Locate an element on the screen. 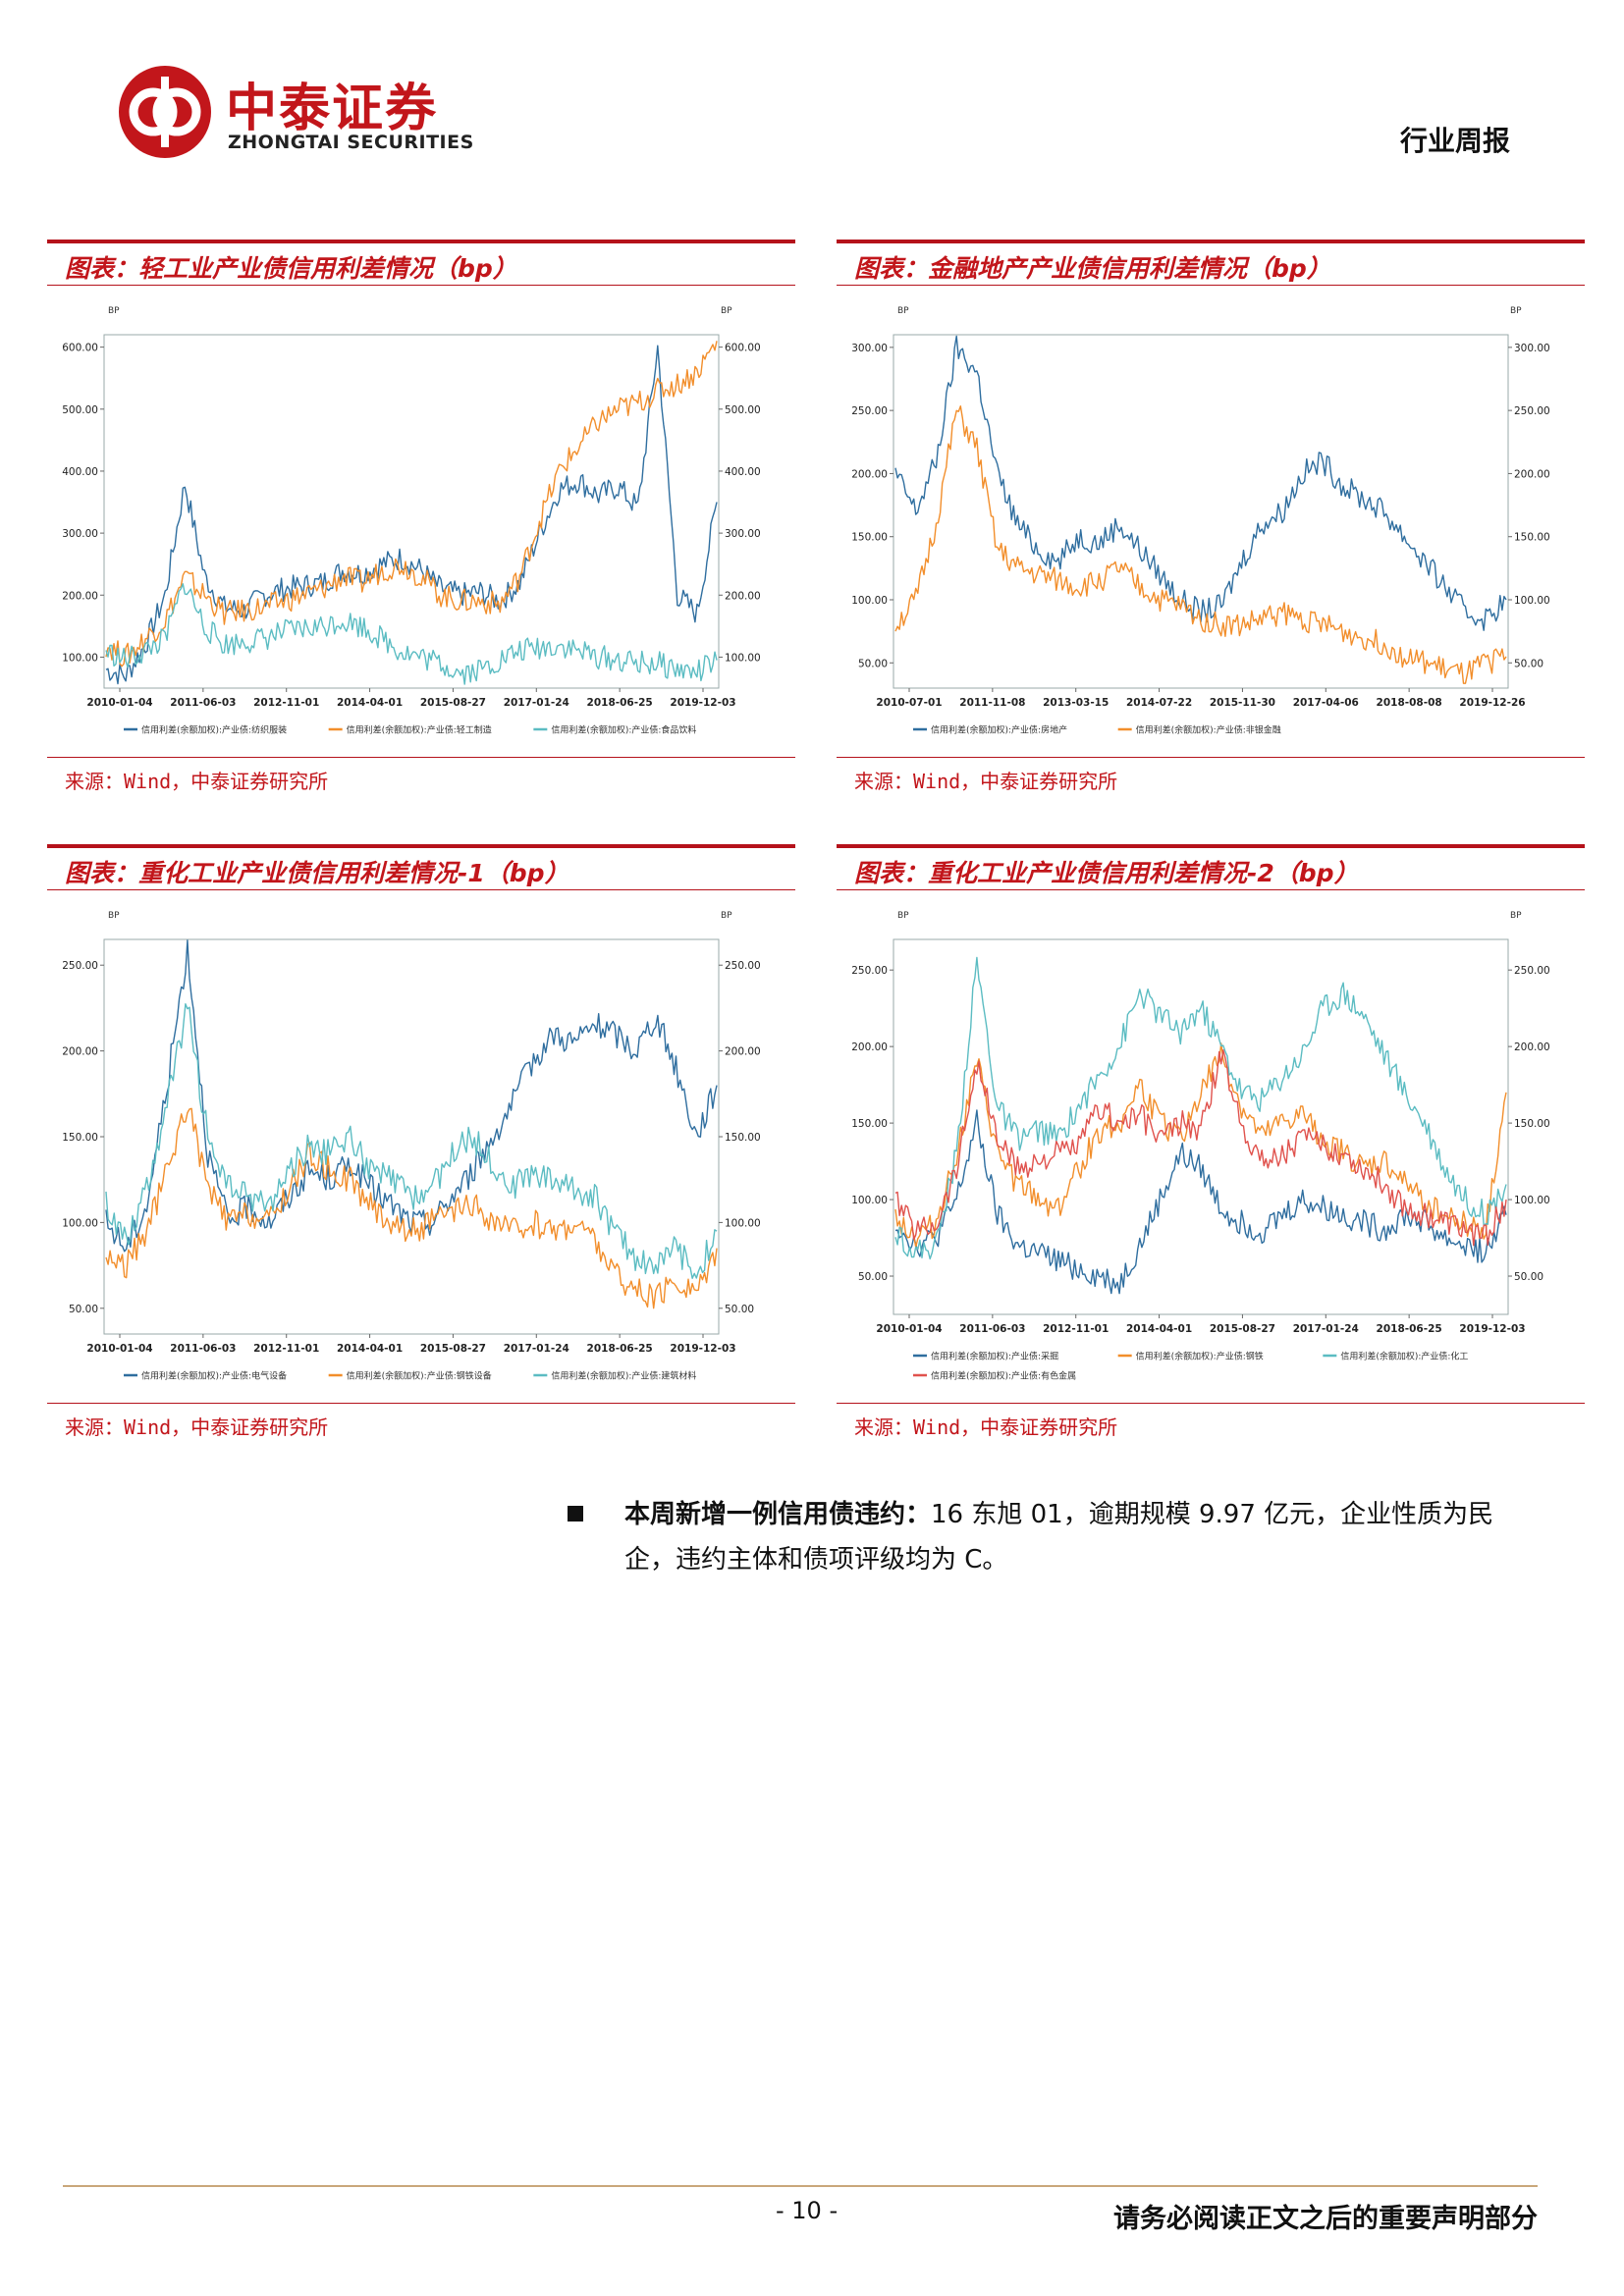 This screenshot has height=2296, width=1624. legend-label: 信用利差(余额加权):产业债:建筑材料 is located at coordinates (623, 1376).